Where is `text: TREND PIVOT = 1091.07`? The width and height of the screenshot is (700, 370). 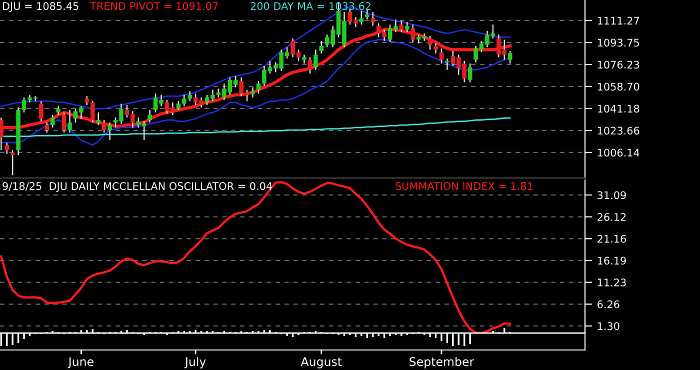
text: TREND PIVOT = 1091.07 is located at coordinates (154, 6).